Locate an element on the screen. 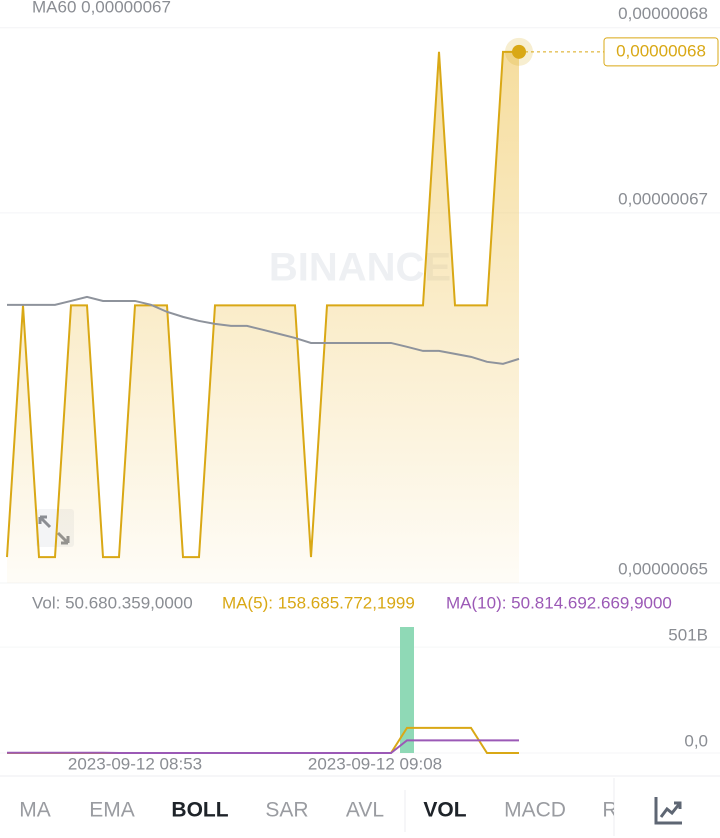 The image size is (720, 838). last-price-dot is located at coordinates (519, 51).